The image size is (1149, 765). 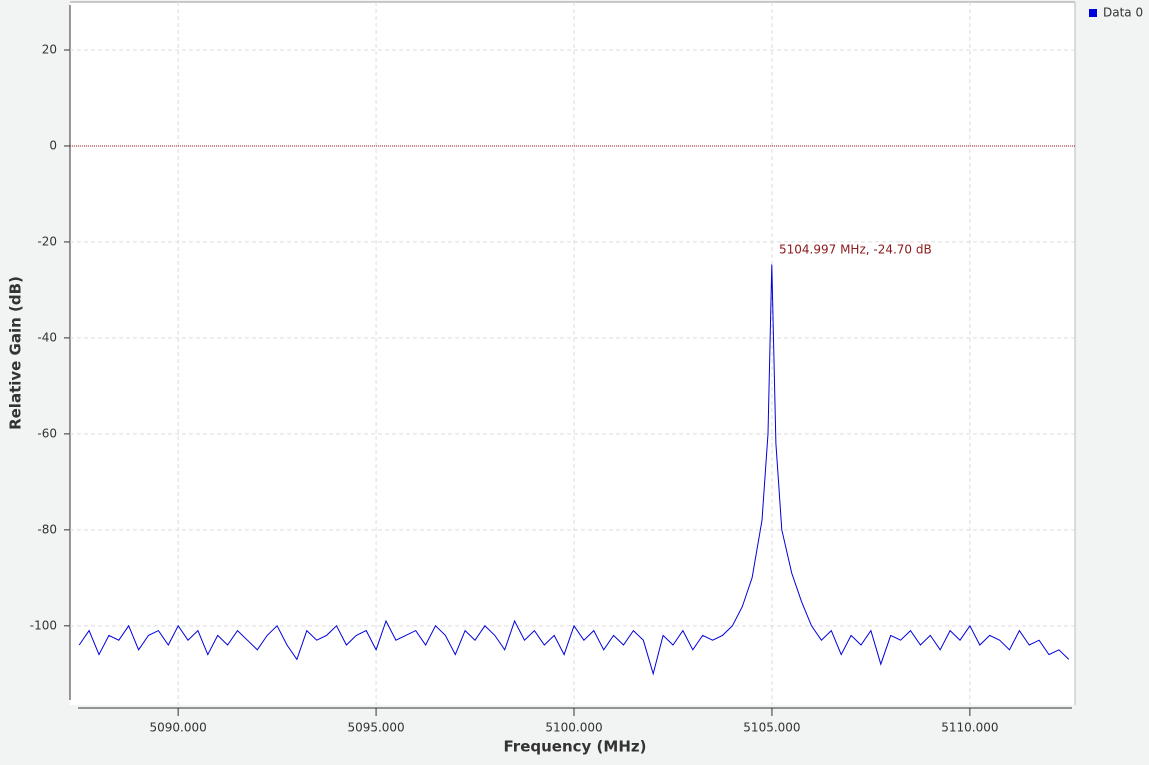 I want to click on y-tick-label: -40, so click(x=47, y=337).